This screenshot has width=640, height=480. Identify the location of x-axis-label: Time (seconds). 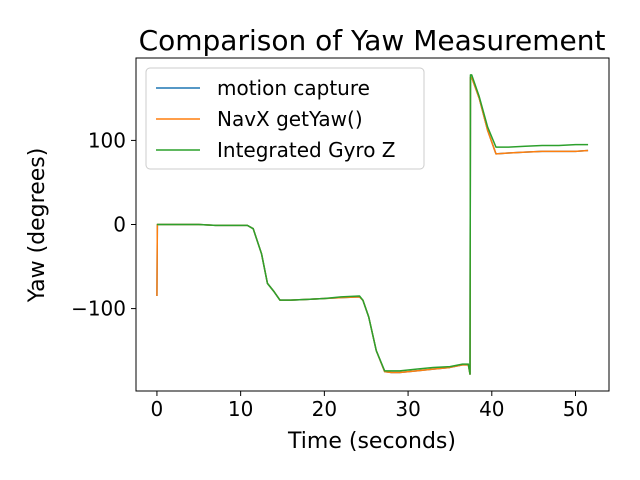
(371, 441).